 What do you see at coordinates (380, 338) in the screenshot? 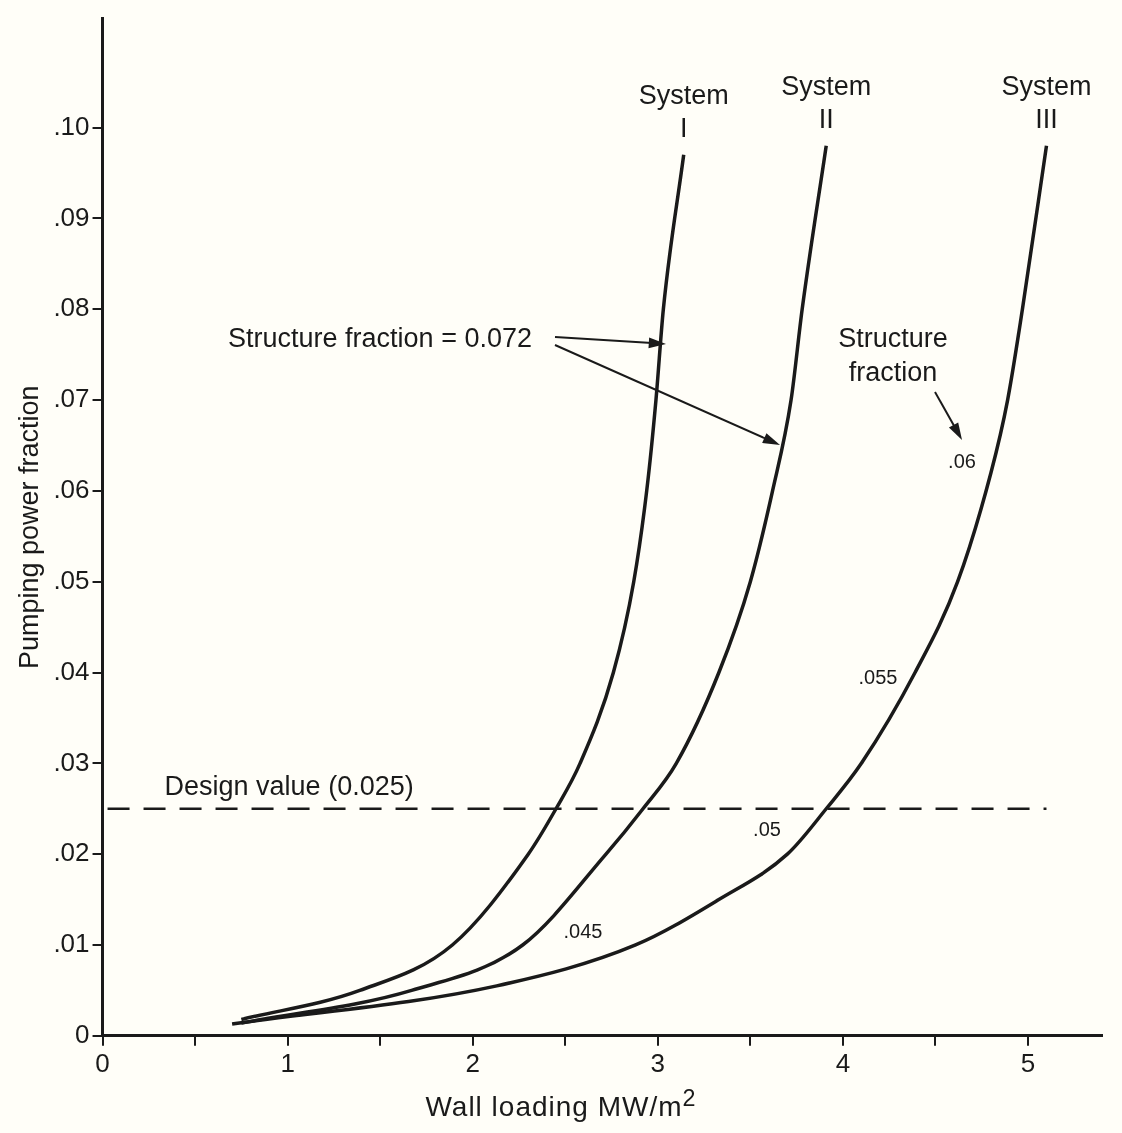
I see `annotation: Structure fraction = 0.072` at bounding box center [380, 338].